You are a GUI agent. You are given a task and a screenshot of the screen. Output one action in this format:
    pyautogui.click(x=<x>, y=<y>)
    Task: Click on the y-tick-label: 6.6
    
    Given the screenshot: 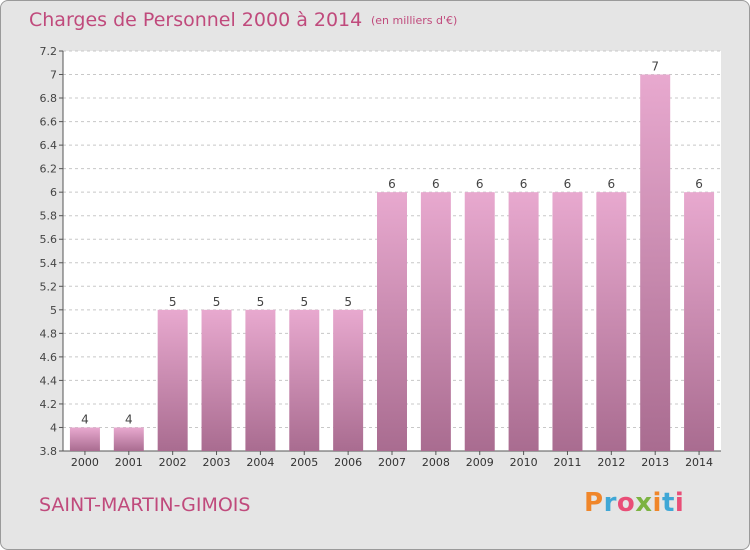 What is the action you would take?
    pyautogui.click(x=49, y=122)
    